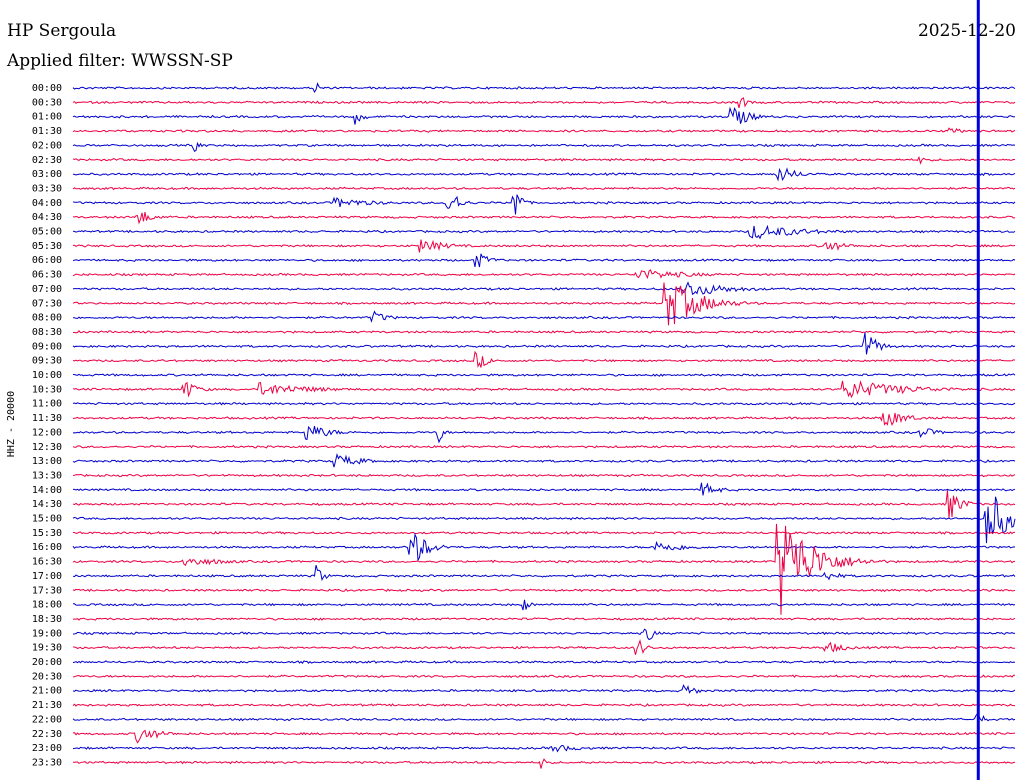  I want to click on row-time-label: 22:00, so click(47, 719).